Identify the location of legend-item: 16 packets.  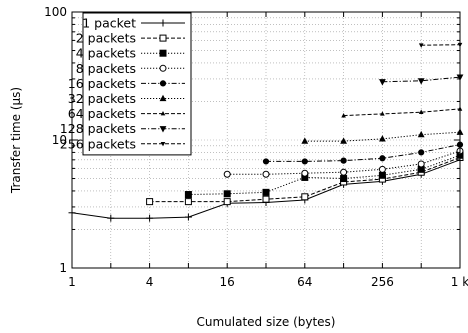
(126, 83).